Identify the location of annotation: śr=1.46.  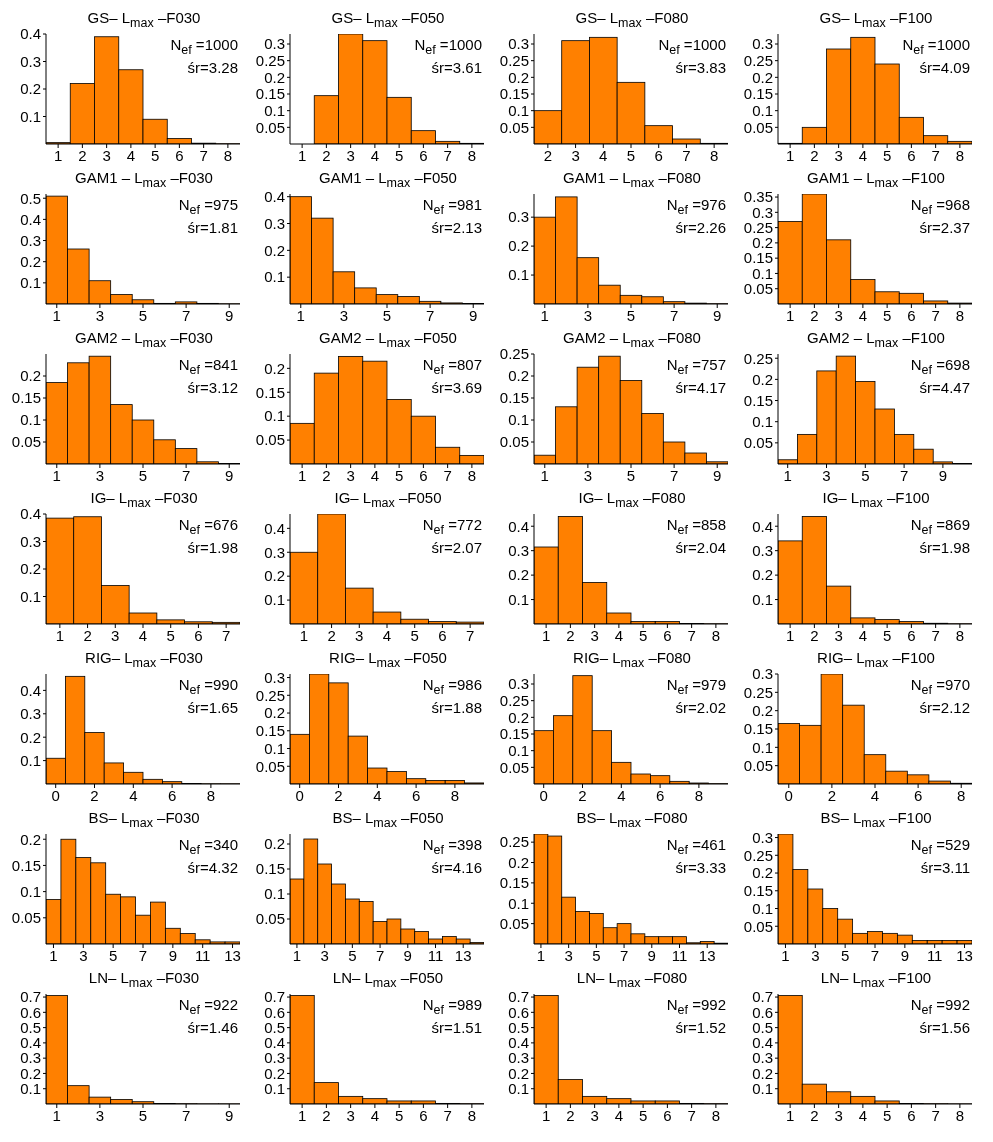
(212, 1027).